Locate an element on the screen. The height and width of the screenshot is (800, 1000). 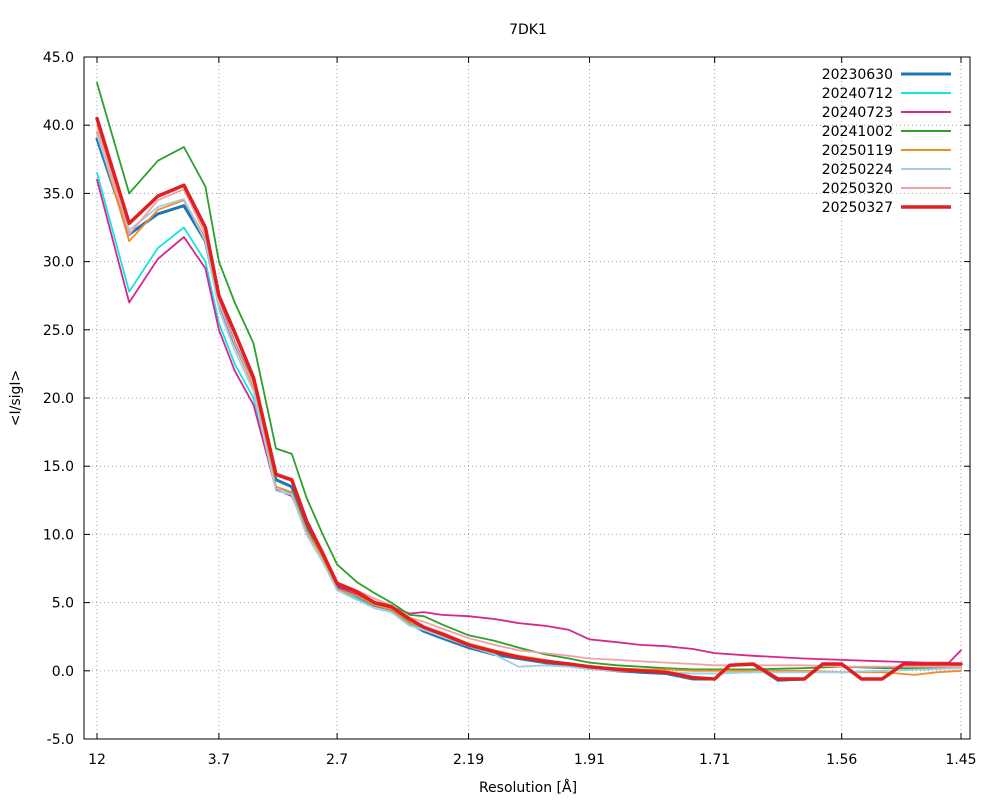
legend-label-20250327: 20250327 is located at coordinates (857, 208).